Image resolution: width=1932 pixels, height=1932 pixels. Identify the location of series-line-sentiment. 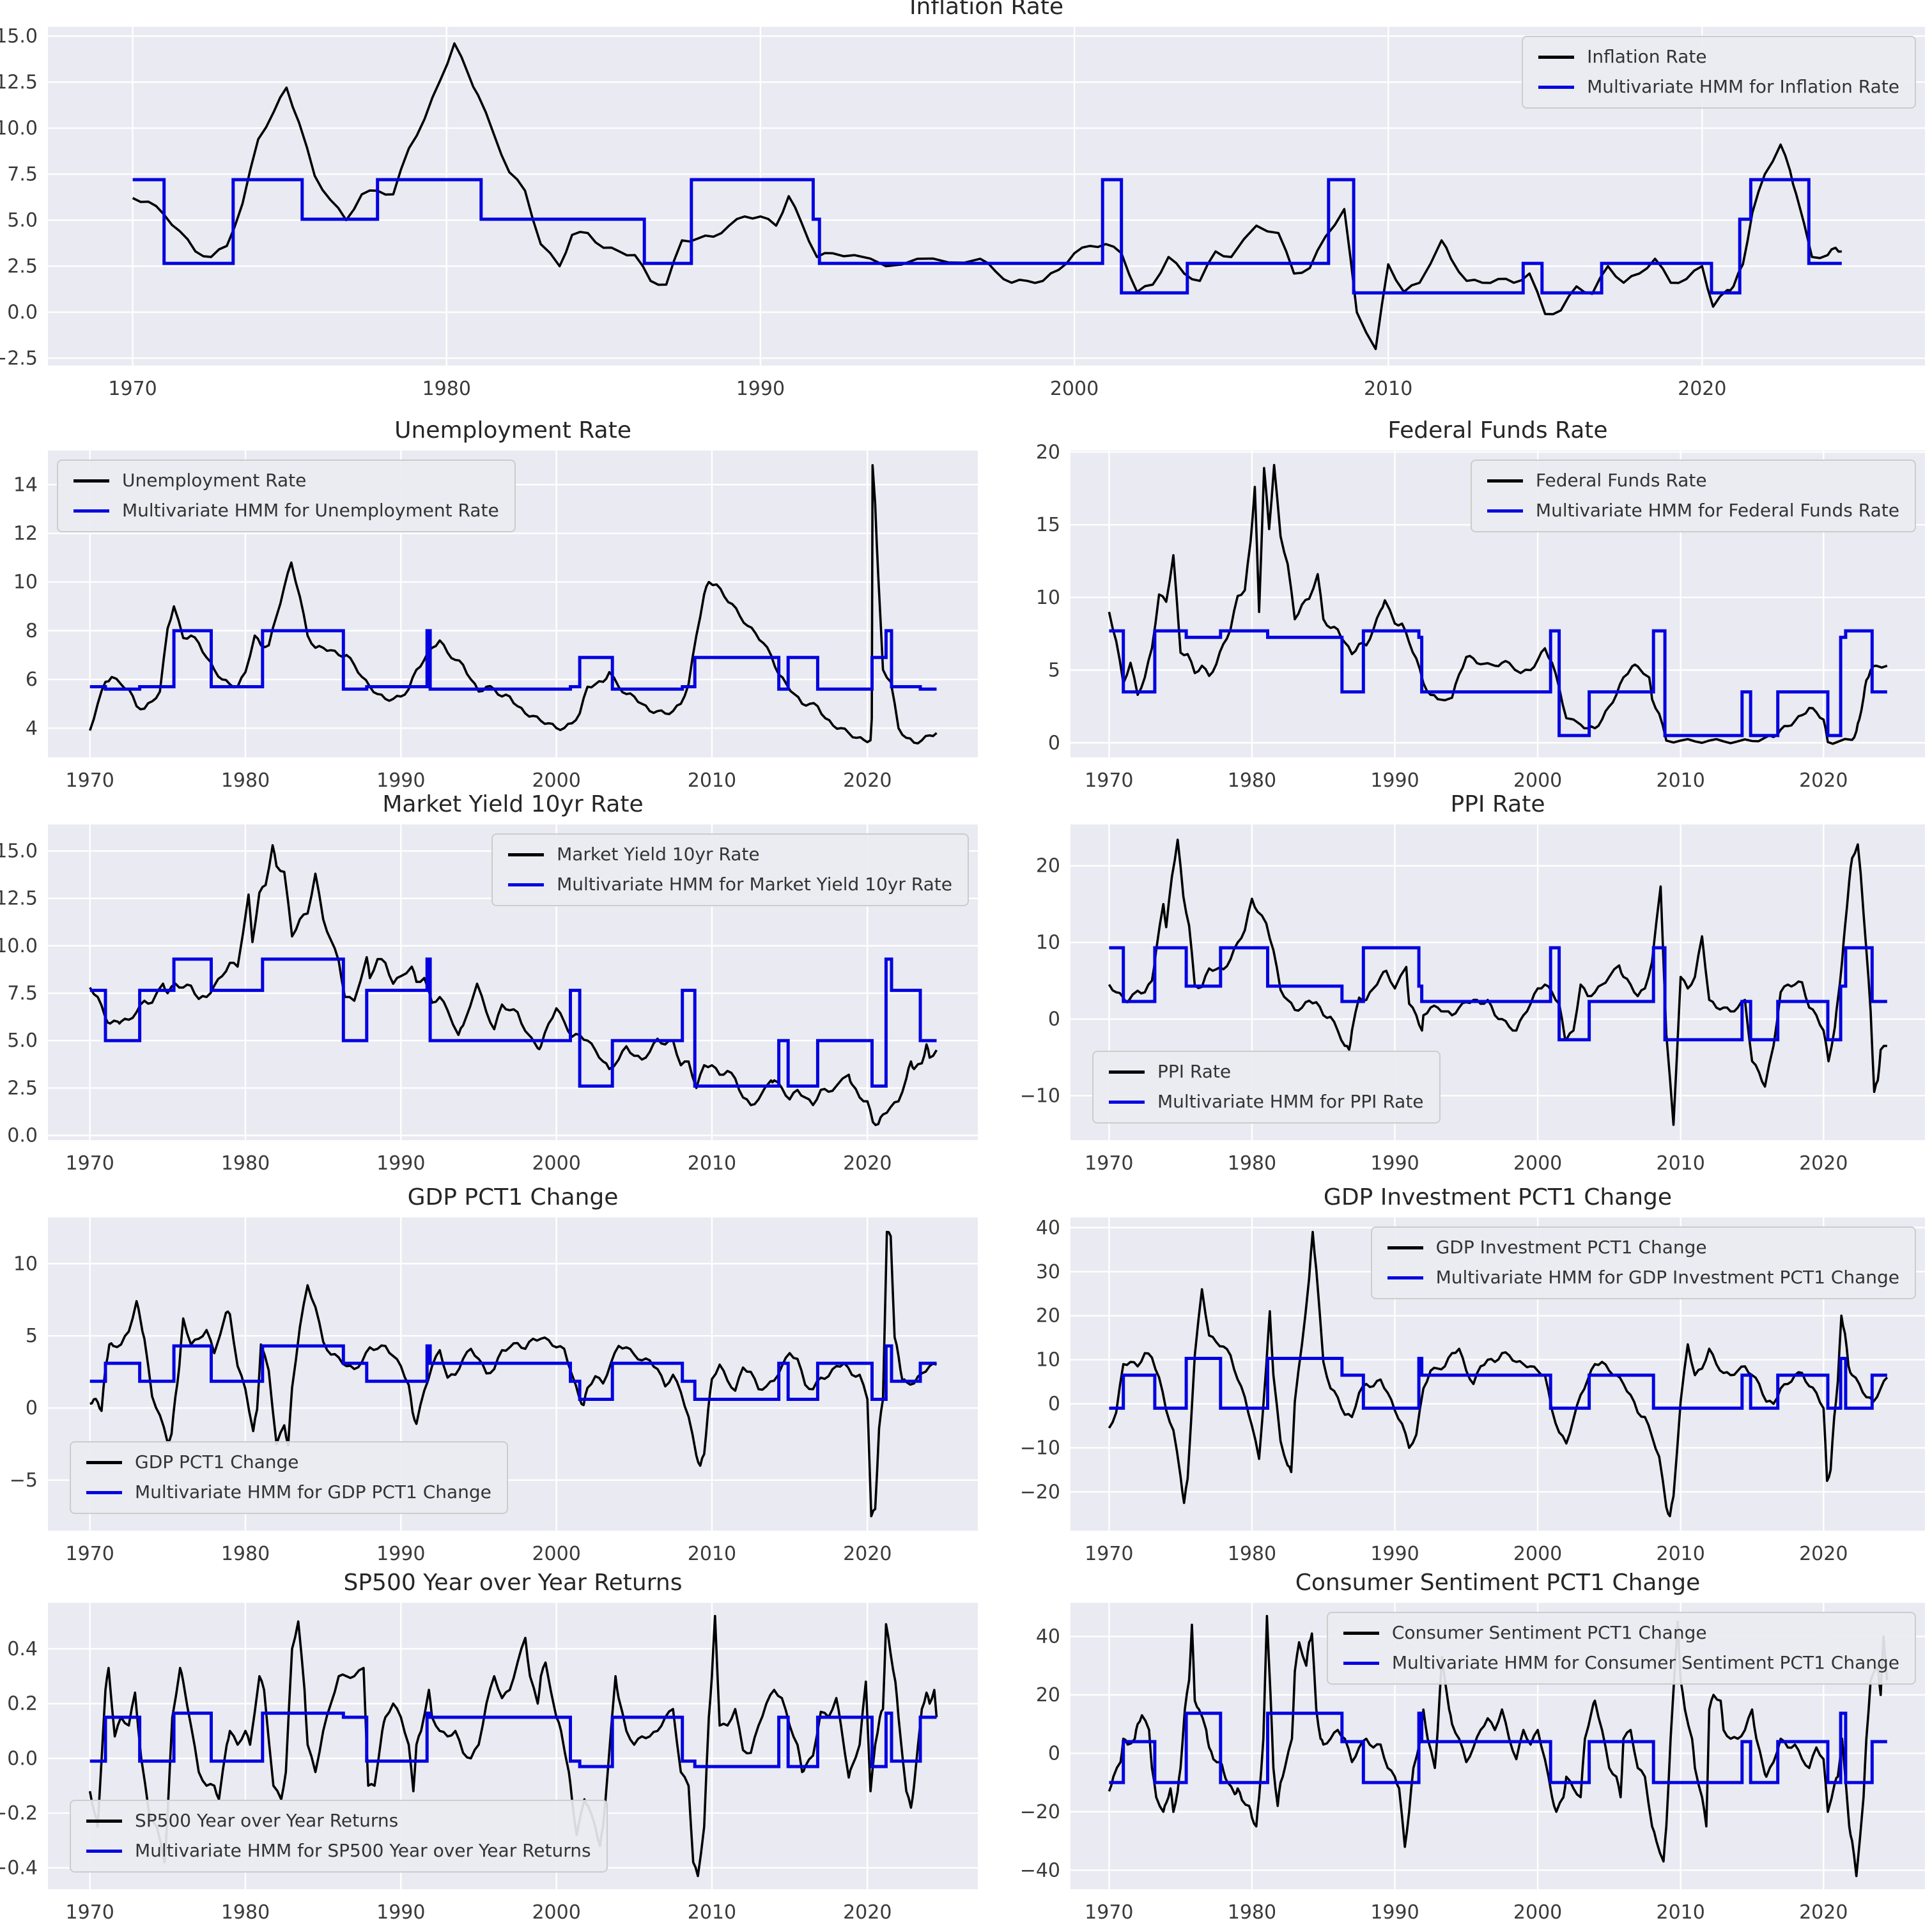
(1499, 1746).